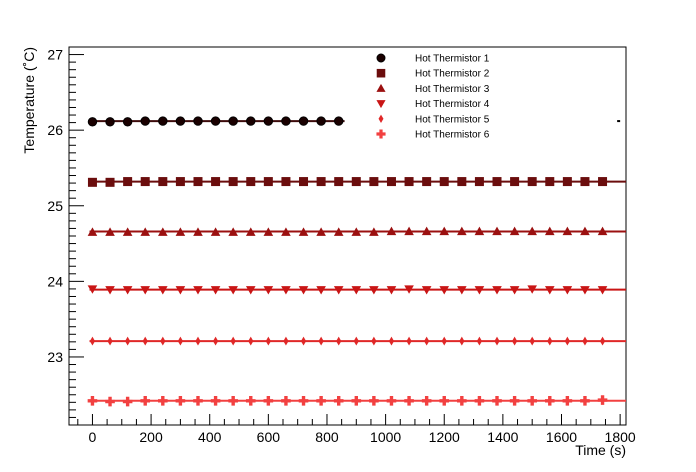  I want to click on x-tick-label: 1800, so click(620, 437).